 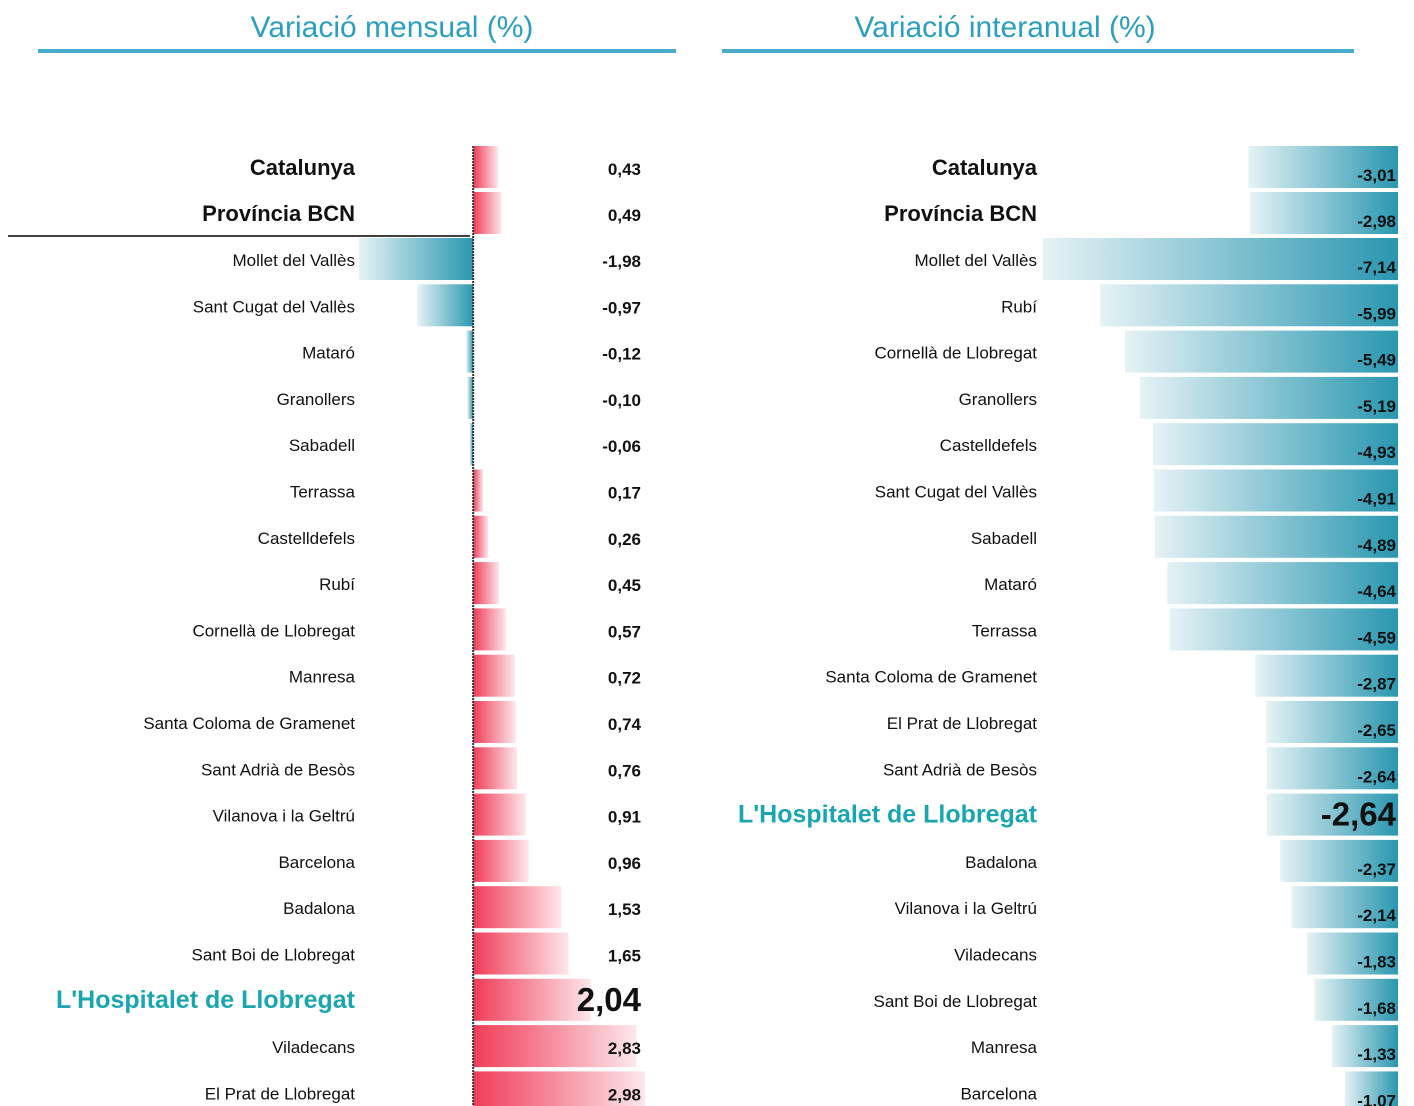 I want to click on value-label: 0,72, so click(x=624, y=678).